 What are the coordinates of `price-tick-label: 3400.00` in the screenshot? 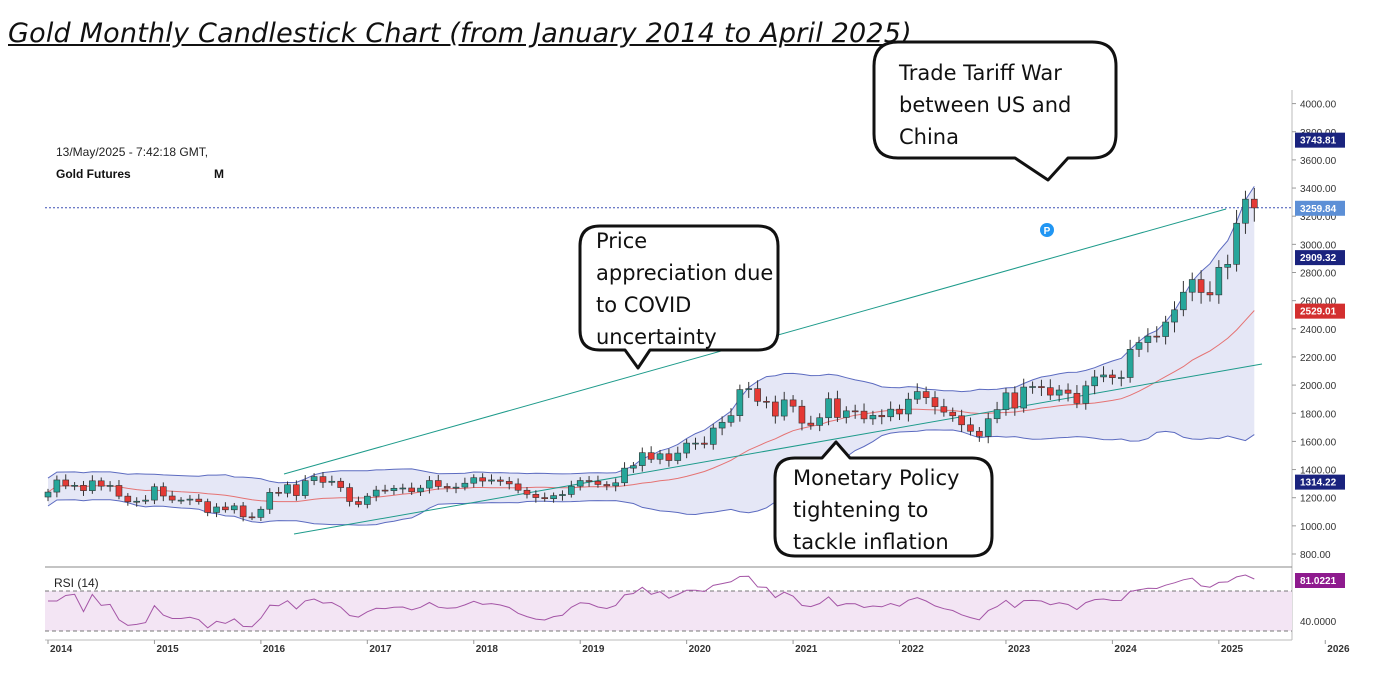 It's located at (1318, 189).